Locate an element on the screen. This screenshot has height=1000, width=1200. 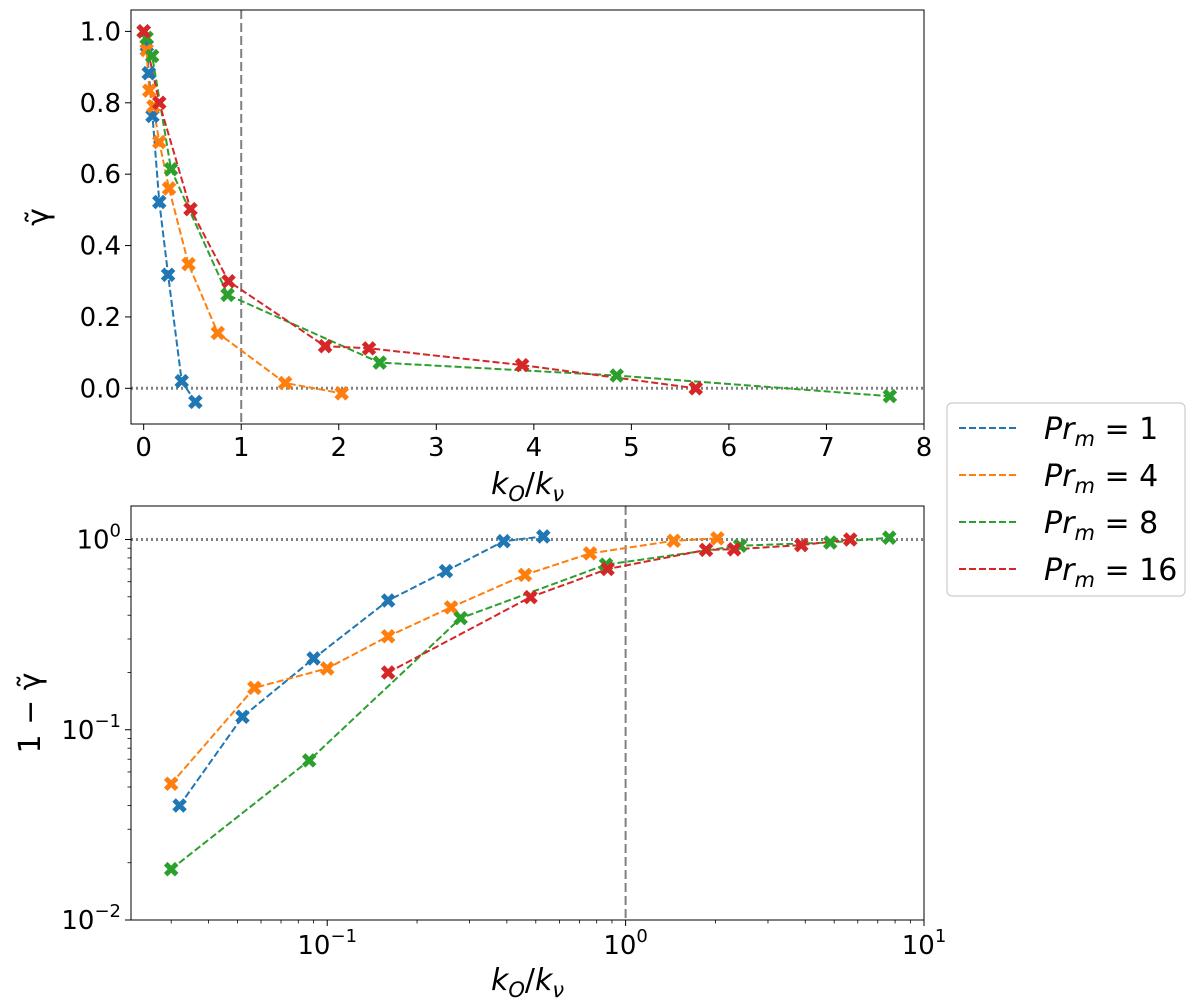
bottom-y-tick-label: 10⁻¹ is located at coordinates (91, 728).